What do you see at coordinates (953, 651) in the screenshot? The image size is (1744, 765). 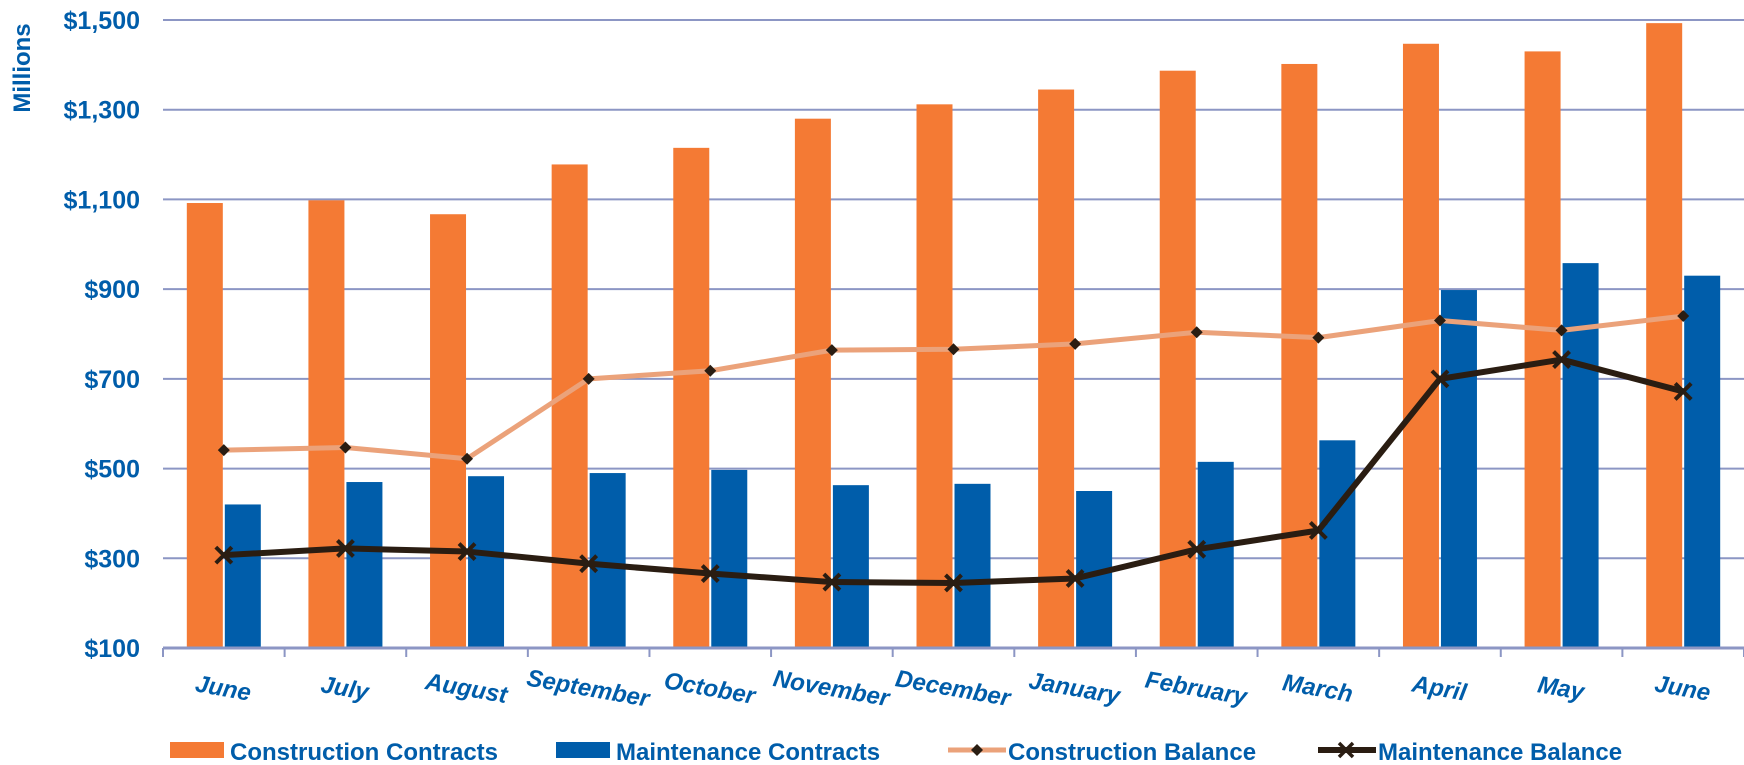 I see `x-axis` at bounding box center [953, 651].